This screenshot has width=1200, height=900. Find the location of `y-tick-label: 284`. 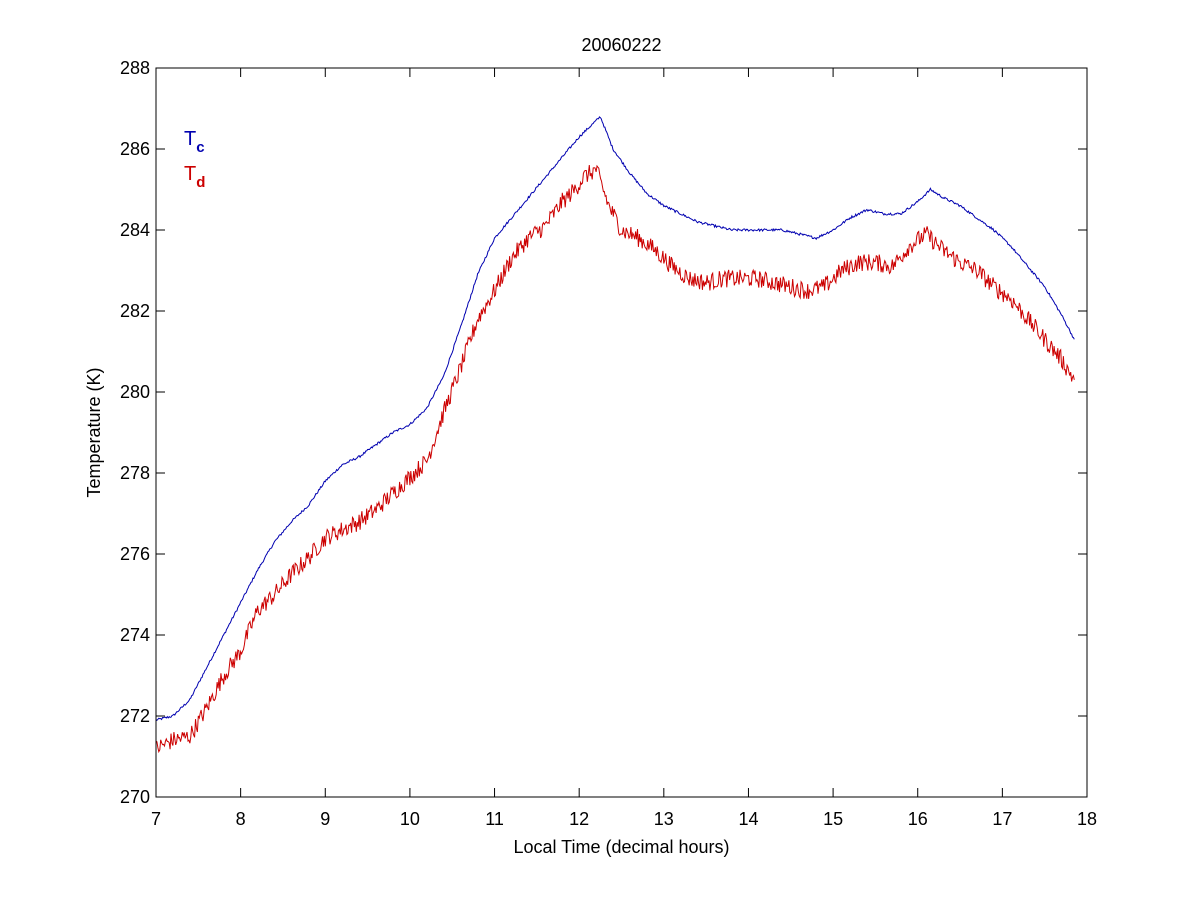

y-tick-label: 284 is located at coordinates (135, 230).